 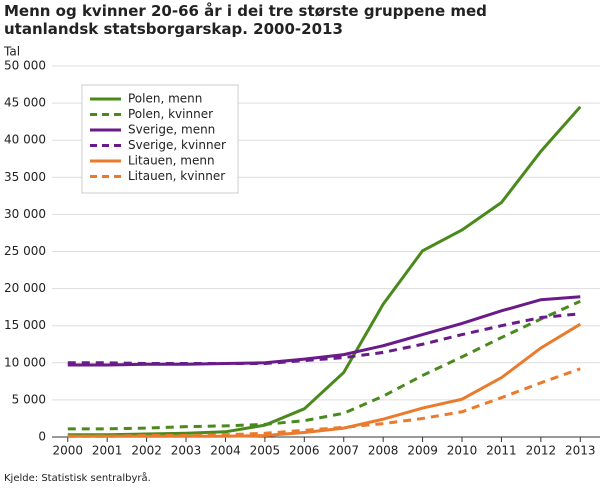 I want to click on x-tick-label: 2007, so click(x=343, y=451).